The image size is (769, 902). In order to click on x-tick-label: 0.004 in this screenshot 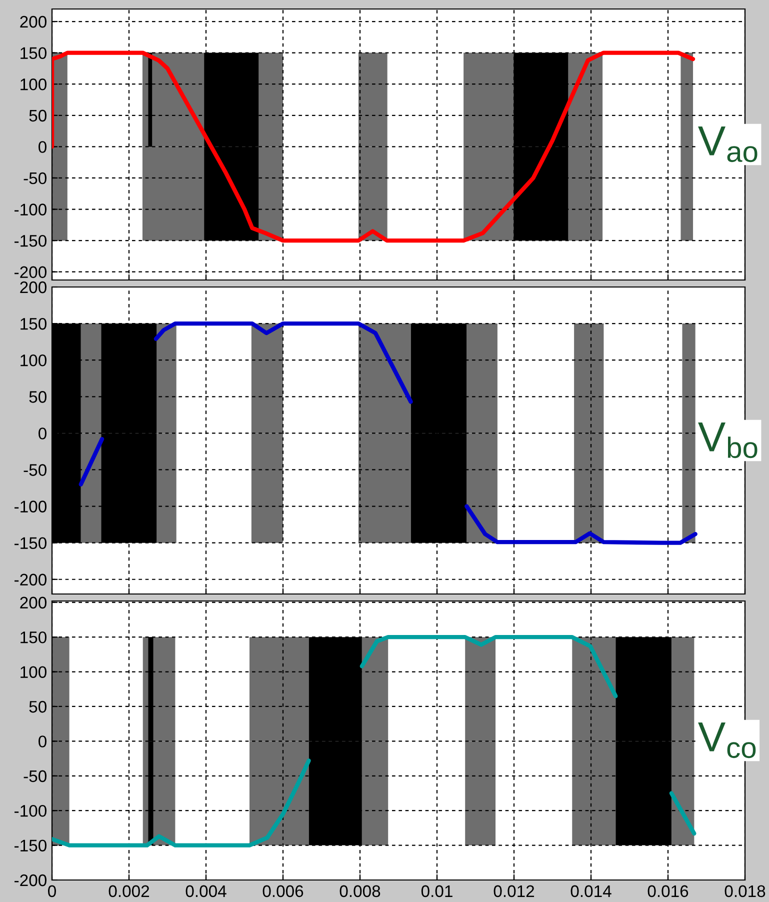, I will do `click(206, 891)`.